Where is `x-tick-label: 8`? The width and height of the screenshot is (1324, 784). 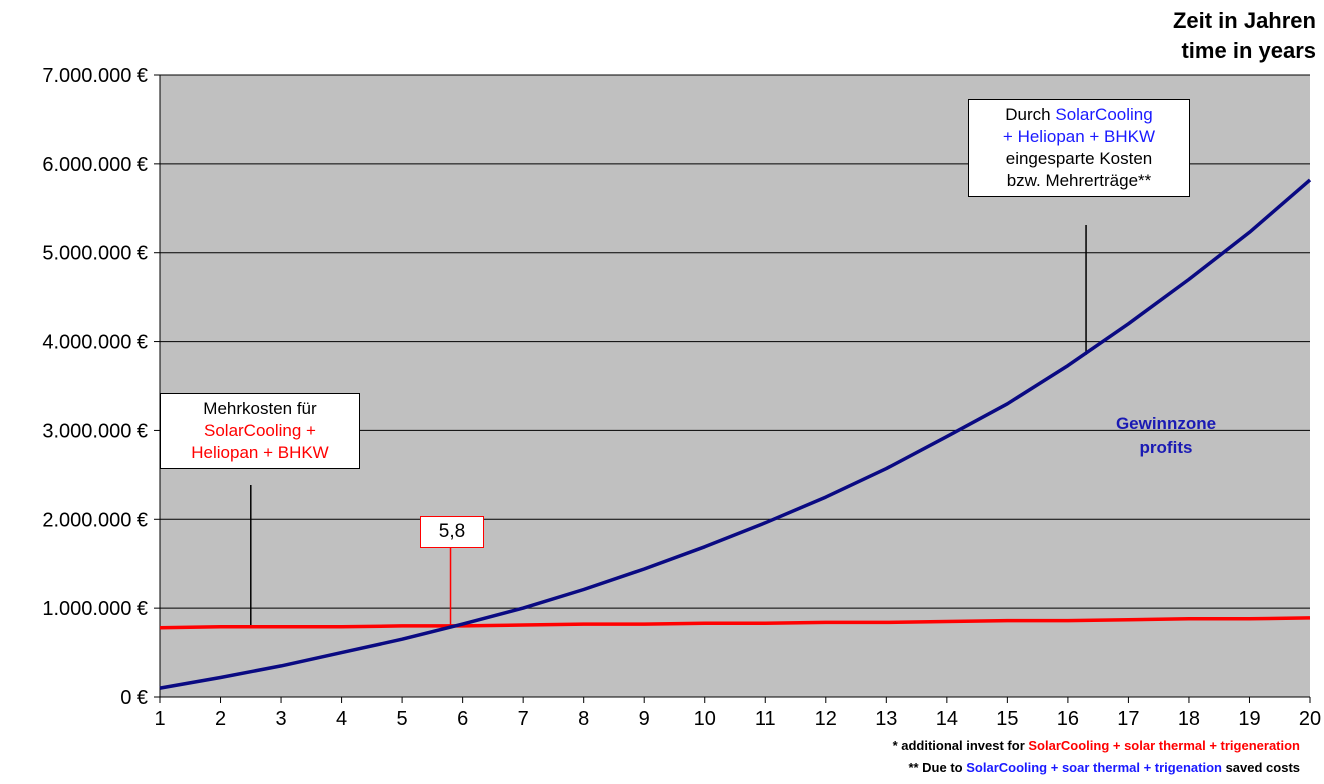 x-tick-label: 8 is located at coordinates (583, 719).